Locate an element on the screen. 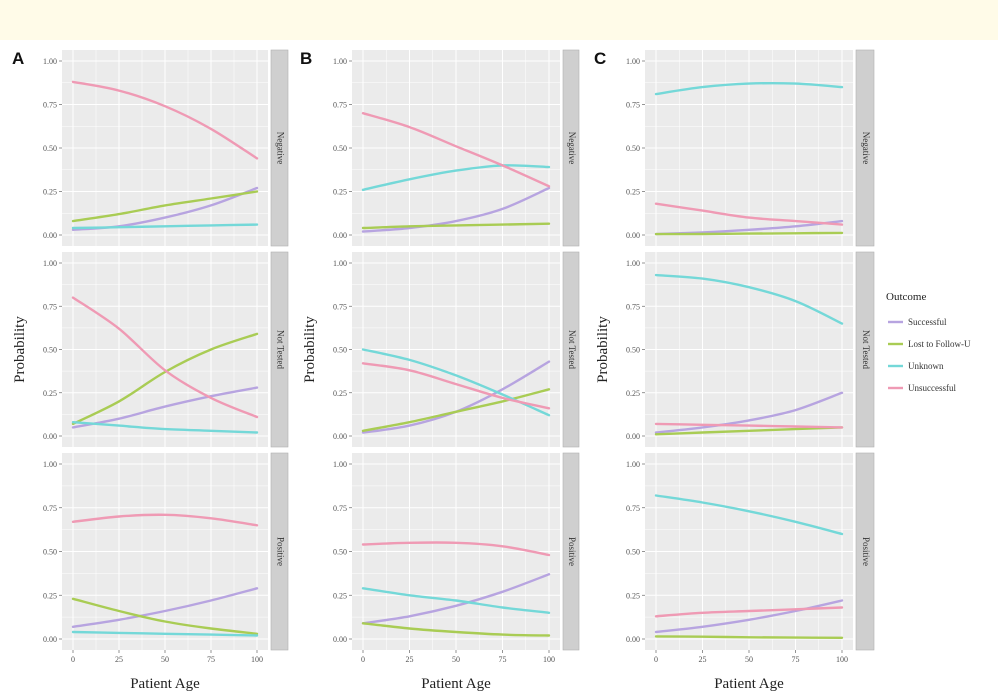 The width and height of the screenshot is (998, 696). panel-label-b: B is located at coordinates (306, 58).